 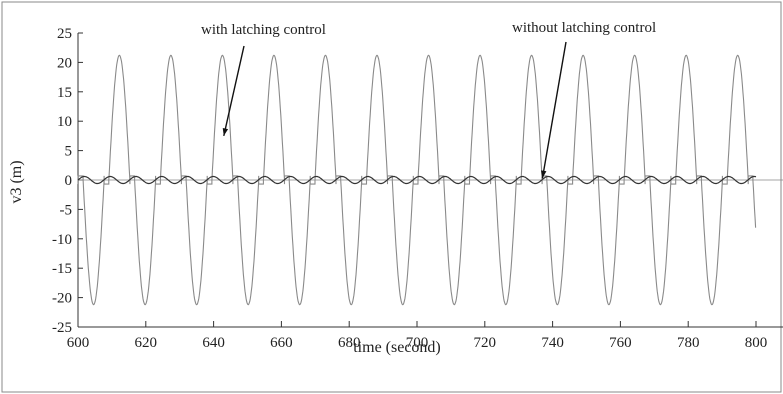 I want to click on x-tick-label: 600, so click(x=78, y=343).